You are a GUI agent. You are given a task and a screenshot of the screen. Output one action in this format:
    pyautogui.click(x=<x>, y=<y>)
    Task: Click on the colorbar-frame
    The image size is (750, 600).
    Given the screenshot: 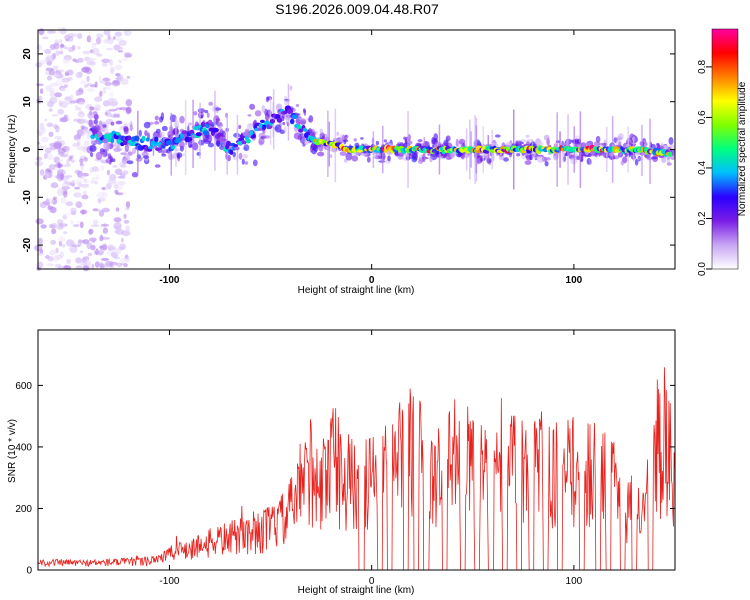 What is the action you would take?
    pyautogui.click(x=725, y=149)
    